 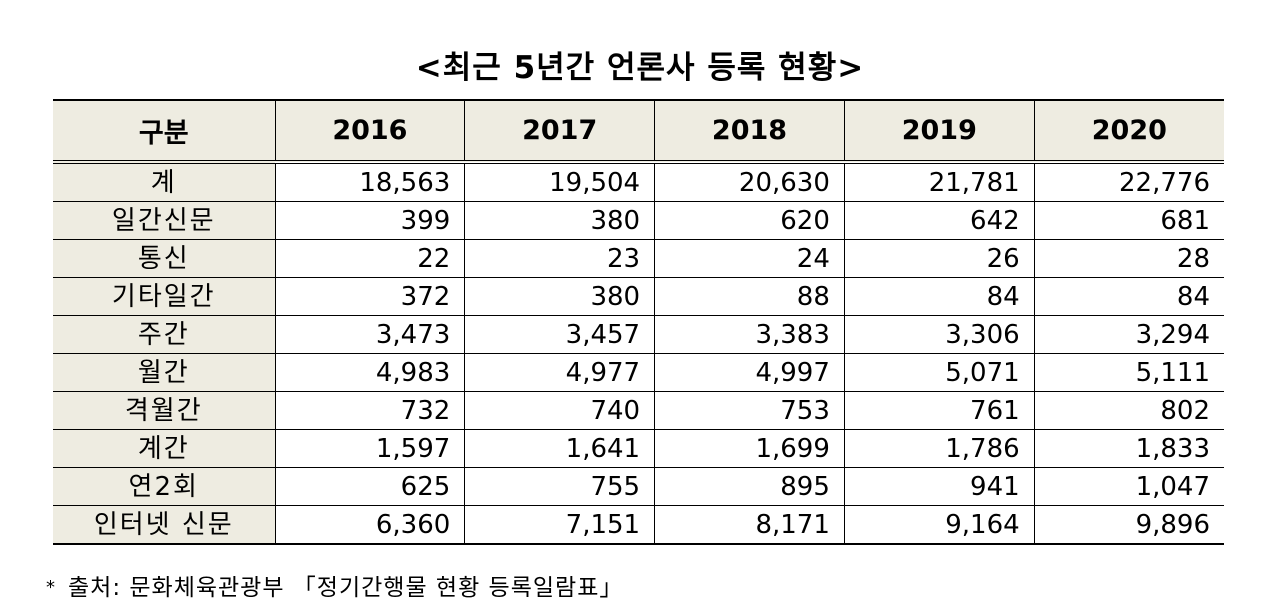 I want to click on header-year: 2020, so click(x=1128, y=131).